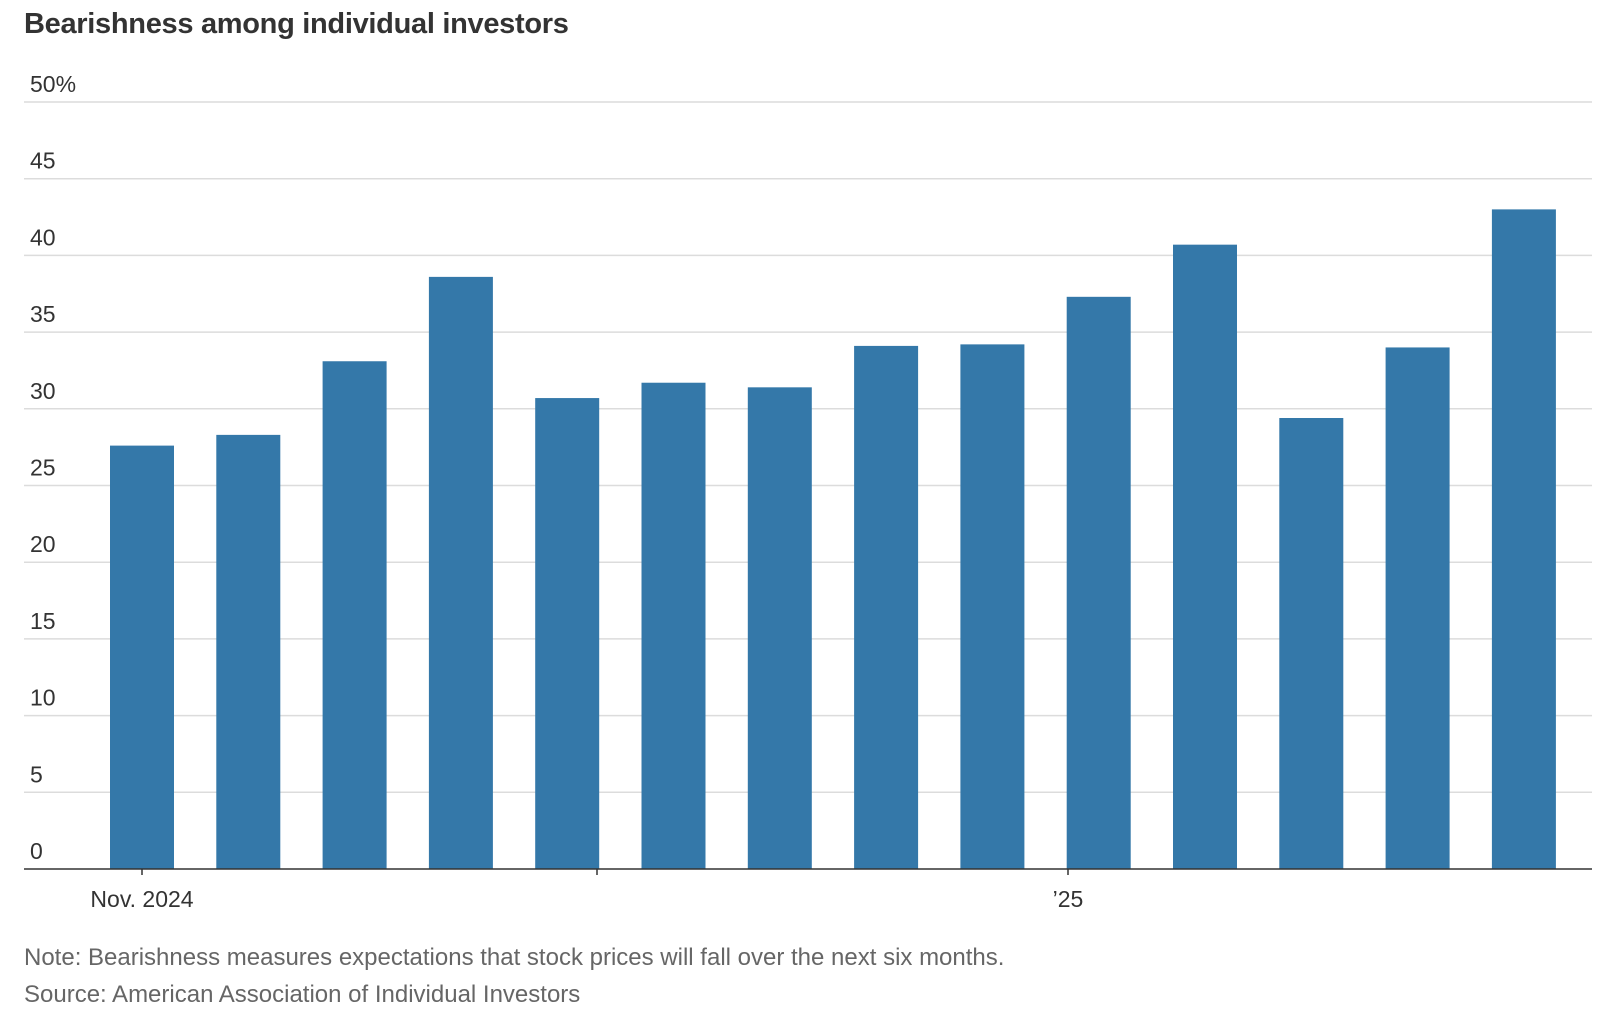 The height and width of the screenshot is (1022, 1608). I want to click on y-tick-label: 5, so click(36, 774).